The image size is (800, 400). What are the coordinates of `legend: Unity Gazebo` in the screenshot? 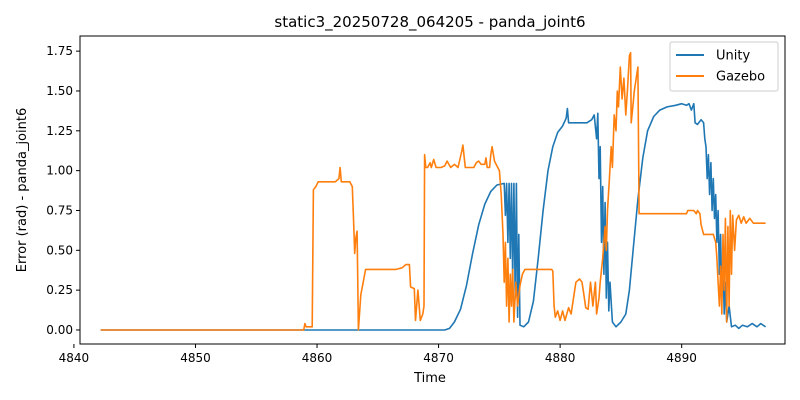 It's located at (724, 66).